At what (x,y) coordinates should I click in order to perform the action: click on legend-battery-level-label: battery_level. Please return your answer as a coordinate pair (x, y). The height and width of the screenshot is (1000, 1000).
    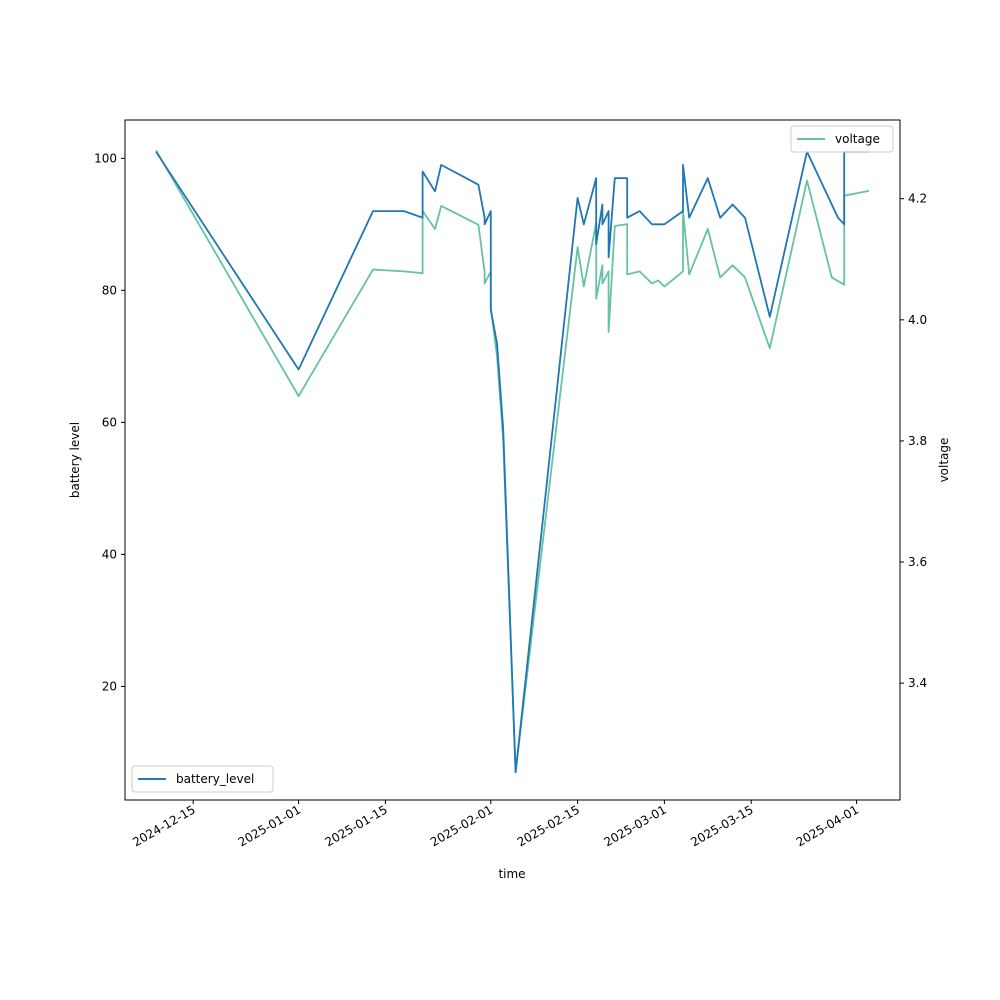
    Looking at the image, I should click on (215, 779).